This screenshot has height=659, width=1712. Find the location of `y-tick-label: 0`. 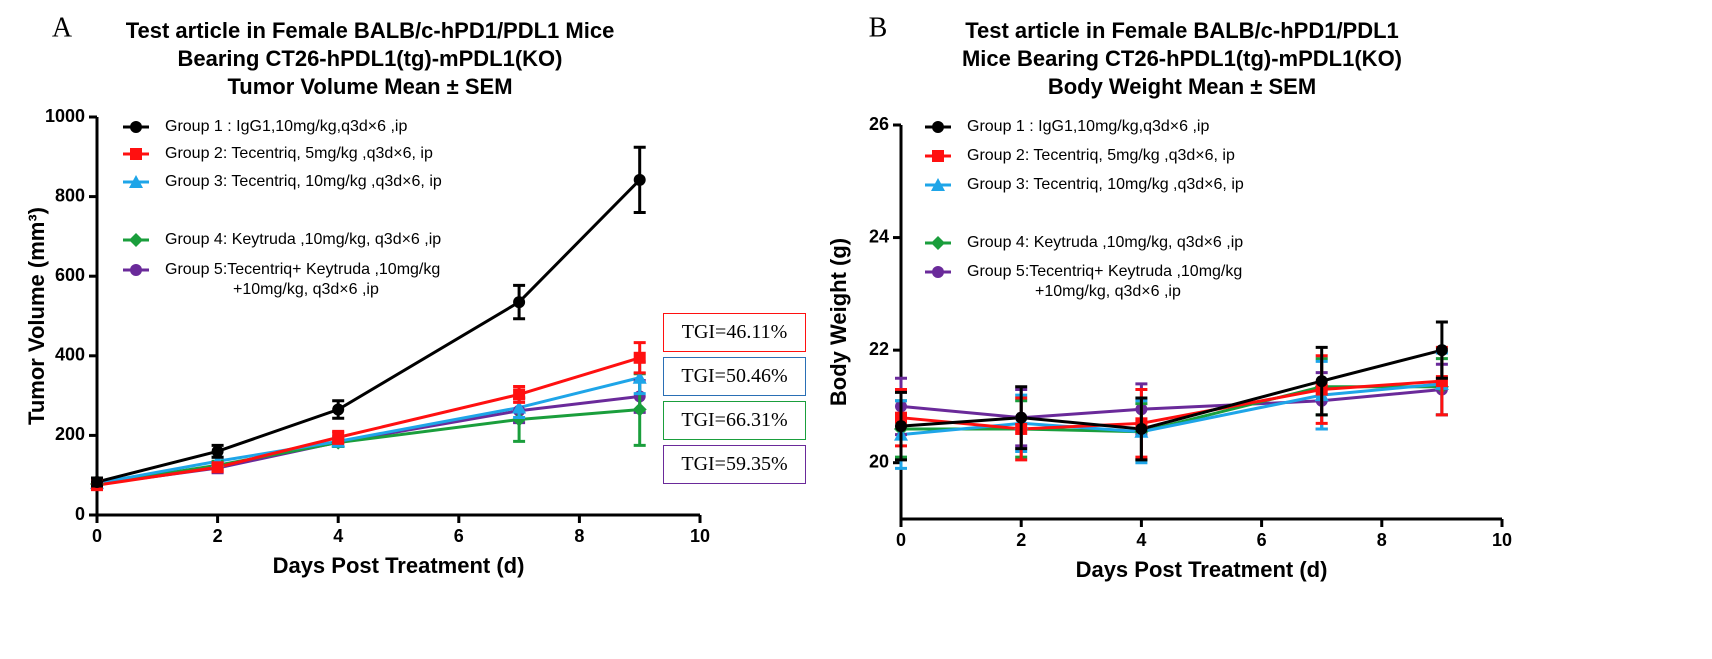

y-tick-label: 0 is located at coordinates (80, 514).